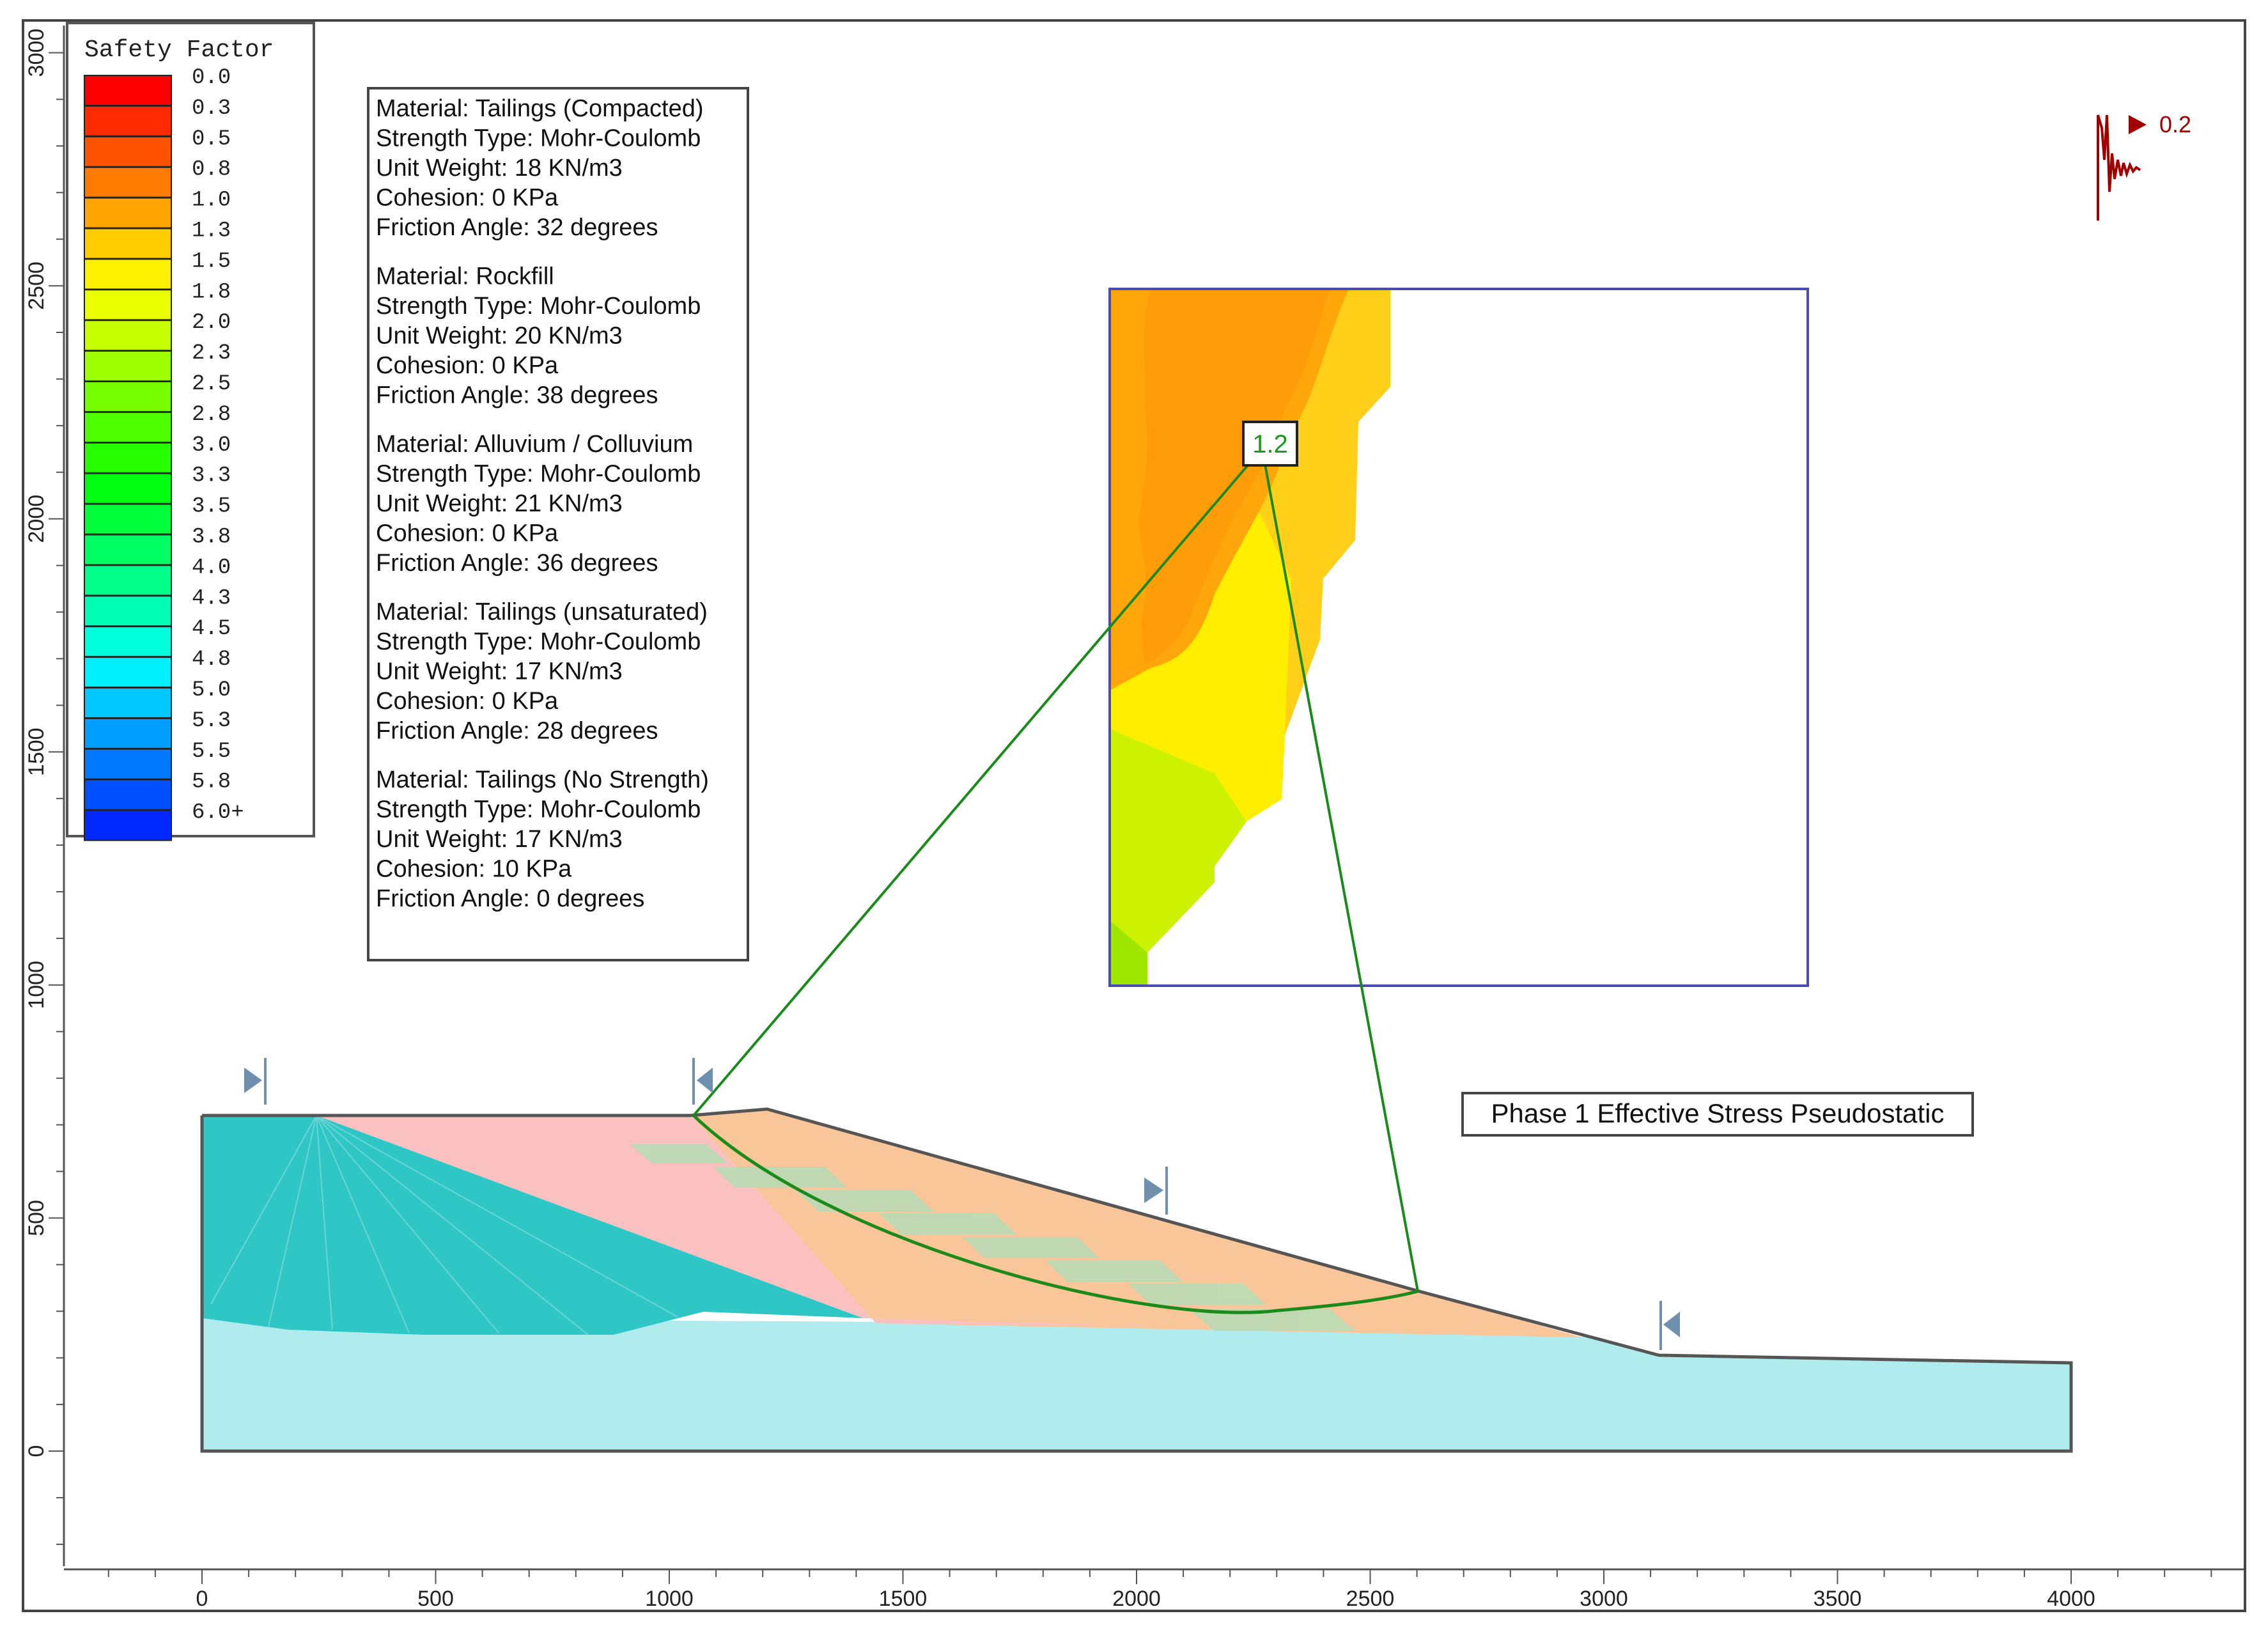  Describe the element at coordinates (36, 1218) in the screenshot. I see `y-tick-label: 500` at that location.